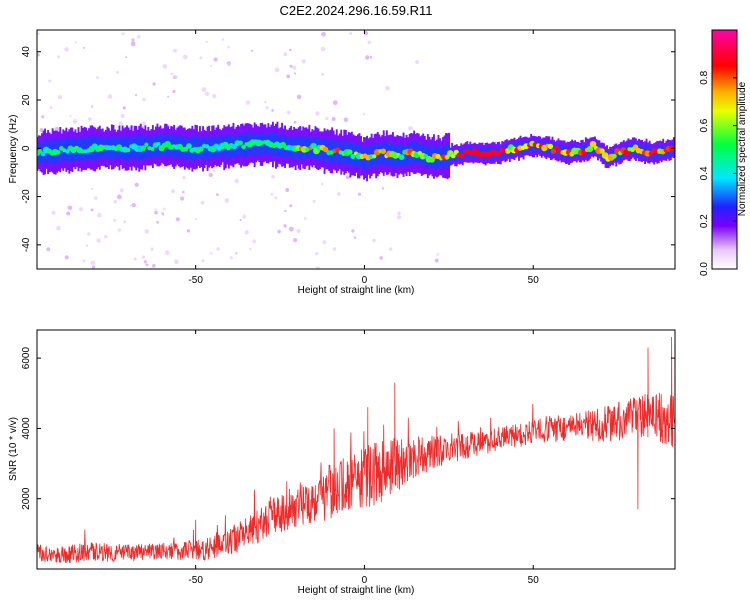 This screenshot has height=600, width=750. What do you see at coordinates (26, 148) in the screenshot?
I see `y-tick-label: 0` at bounding box center [26, 148].